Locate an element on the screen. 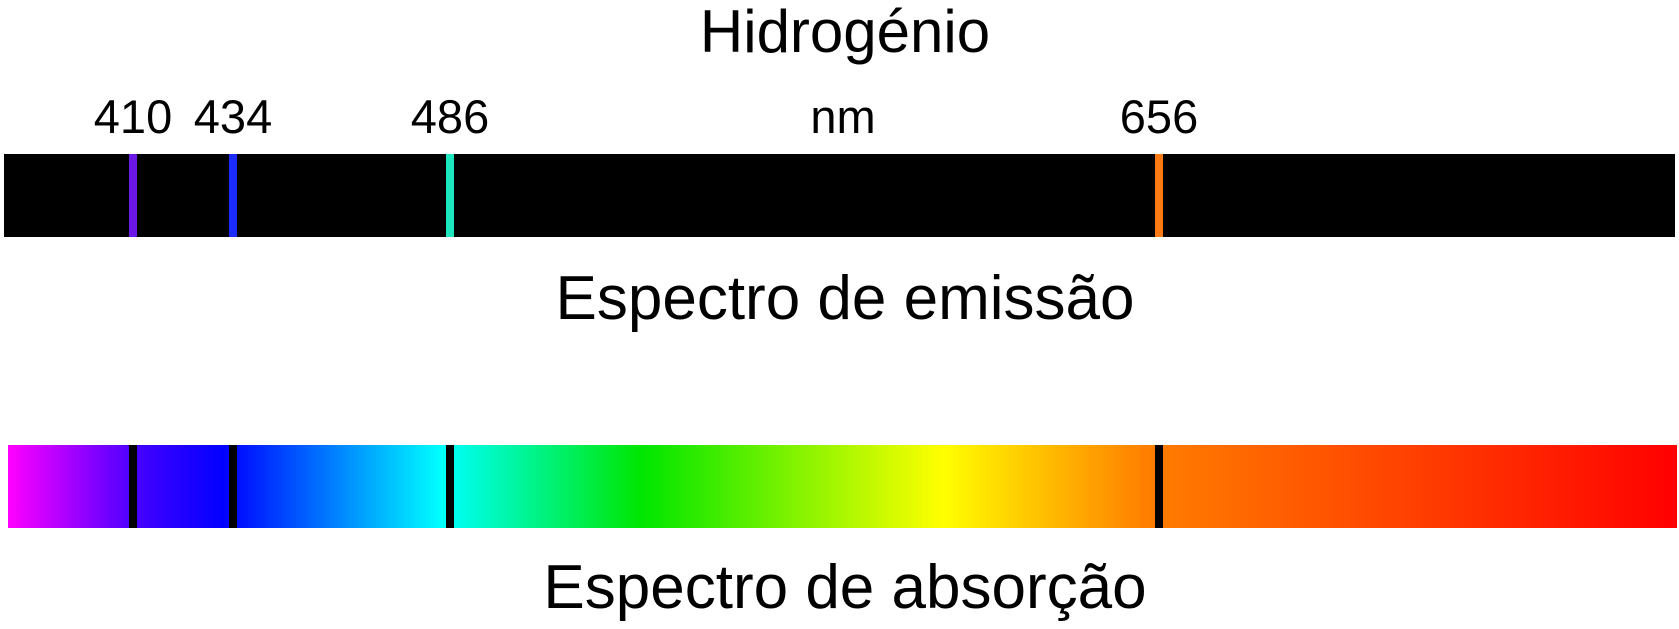 Image resolution: width=1679 pixels, height=629 pixels. unit-label: nm is located at coordinates (843, 116).